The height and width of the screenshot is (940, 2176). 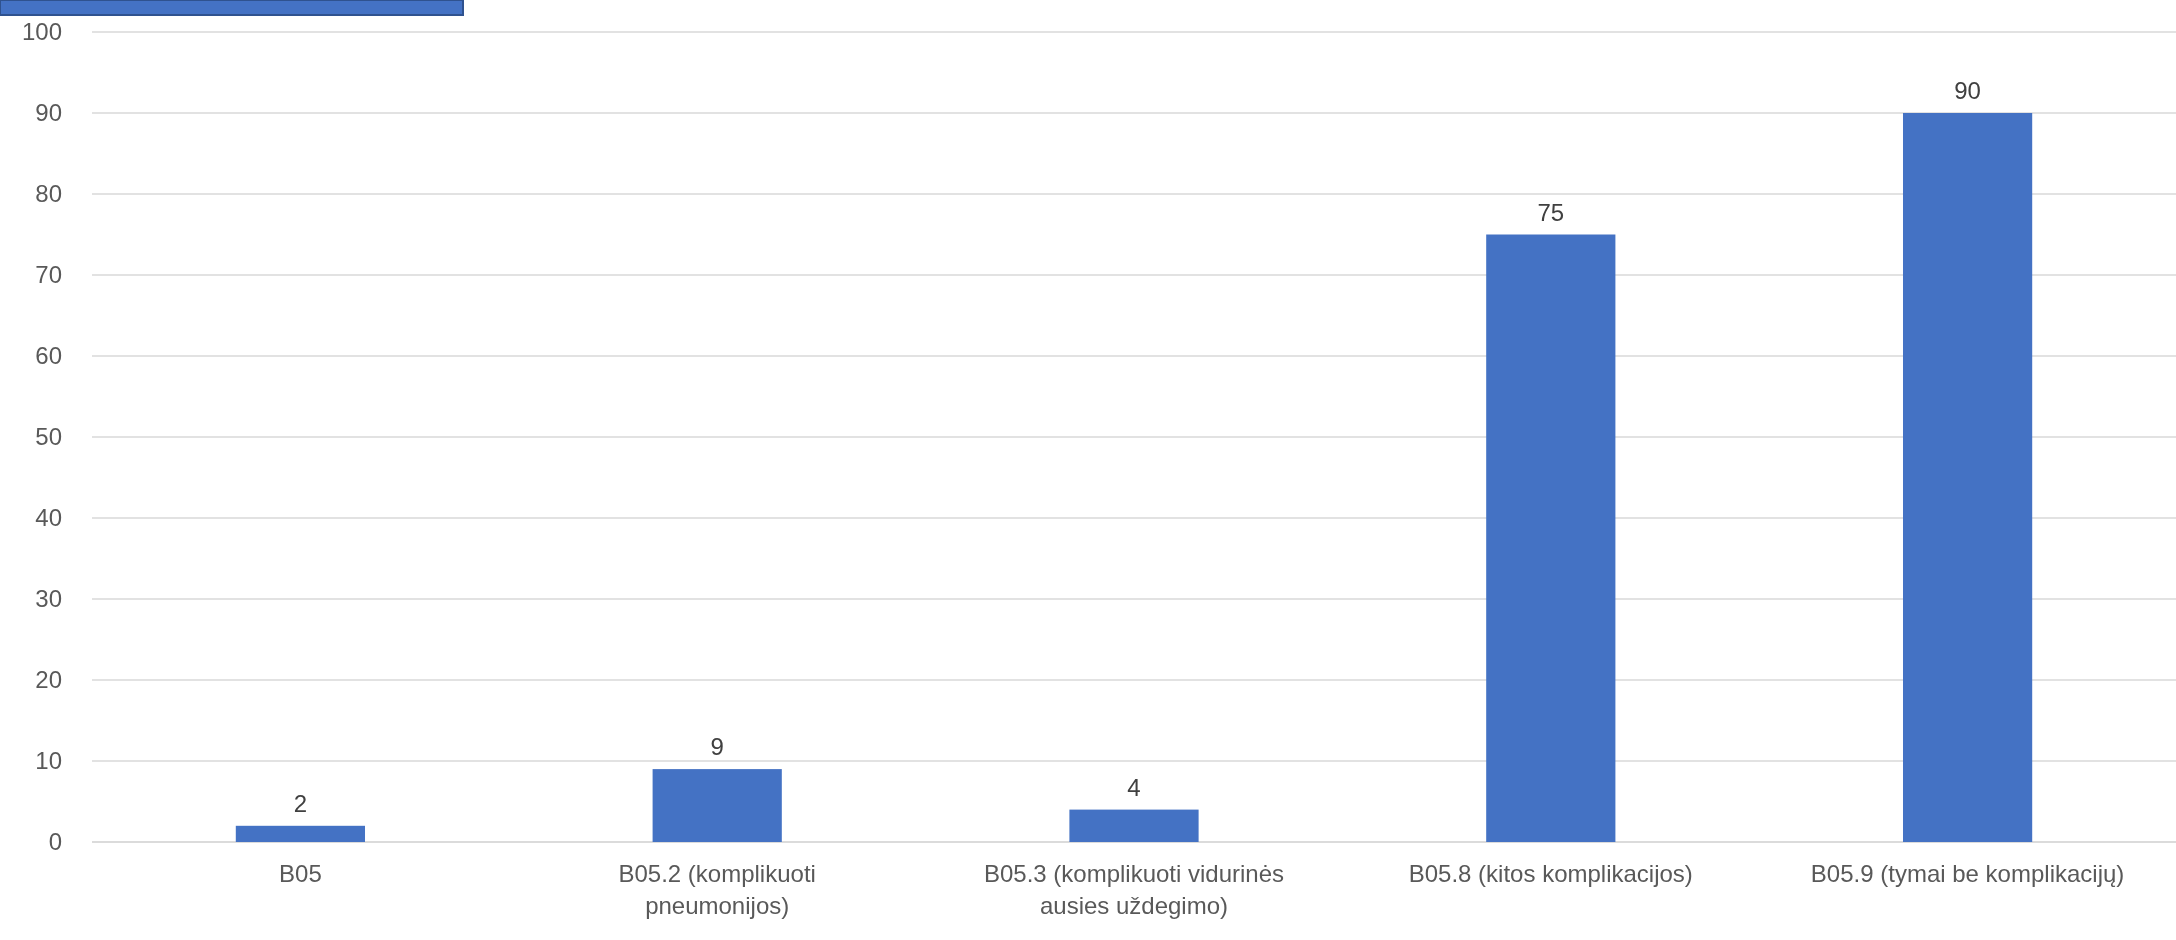 I want to click on x-tick-label: B05.8 (kitos komplikacijos), so click(x=1550, y=873).